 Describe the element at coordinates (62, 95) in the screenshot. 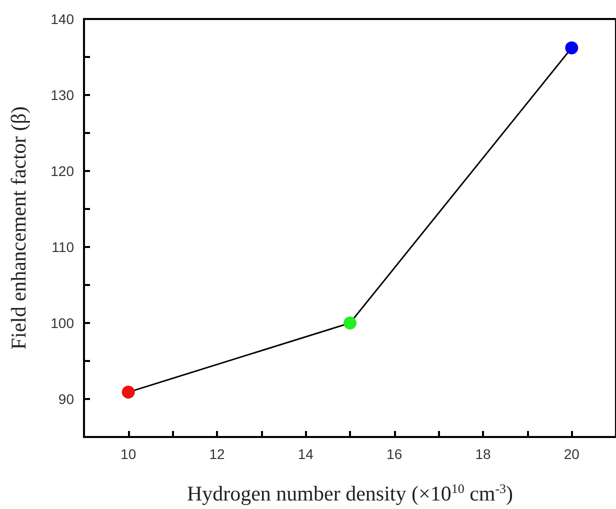

I see `y-tick-label: 130` at that location.